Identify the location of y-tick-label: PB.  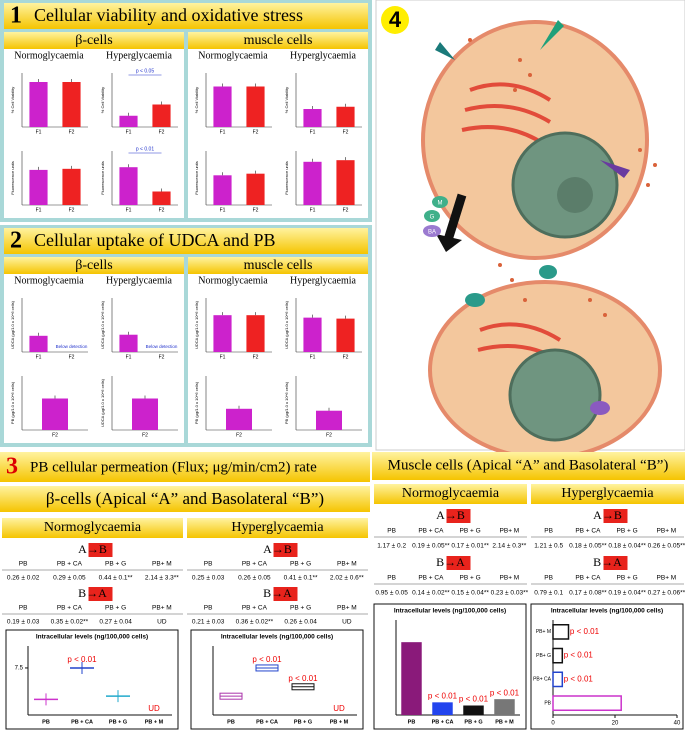
(547, 703).